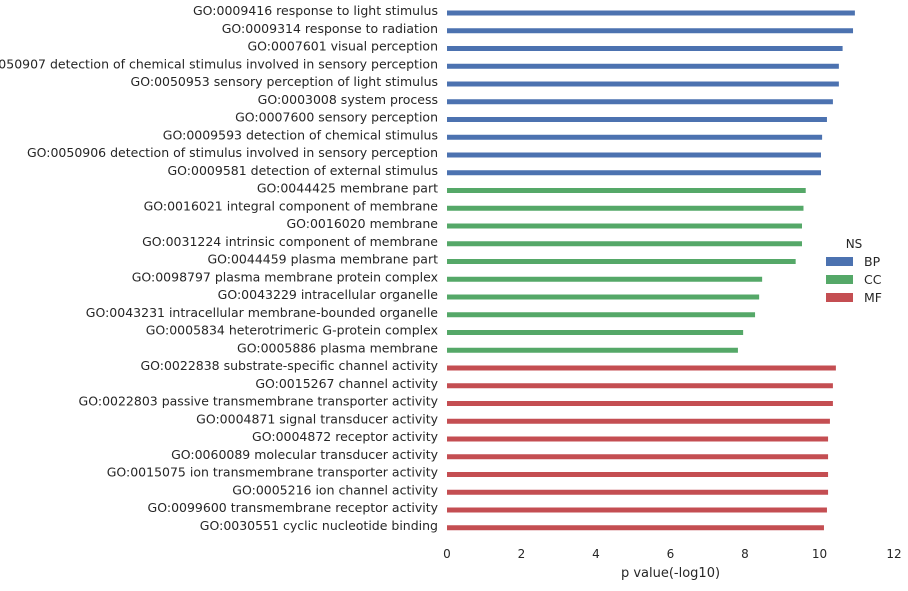  What do you see at coordinates (322, 259) in the screenshot?
I see `y-tick-label: GO:0044459 plasma membrane part` at bounding box center [322, 259].